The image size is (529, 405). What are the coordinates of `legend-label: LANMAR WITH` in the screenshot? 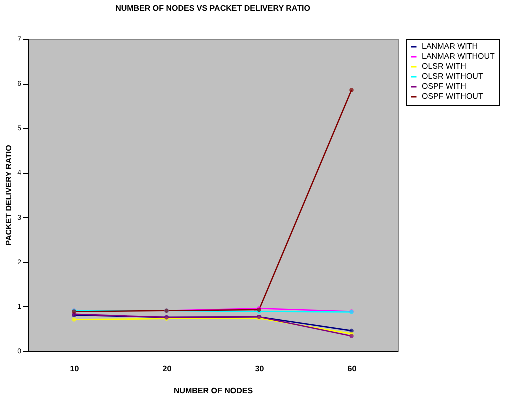 It's located at (450, 46).